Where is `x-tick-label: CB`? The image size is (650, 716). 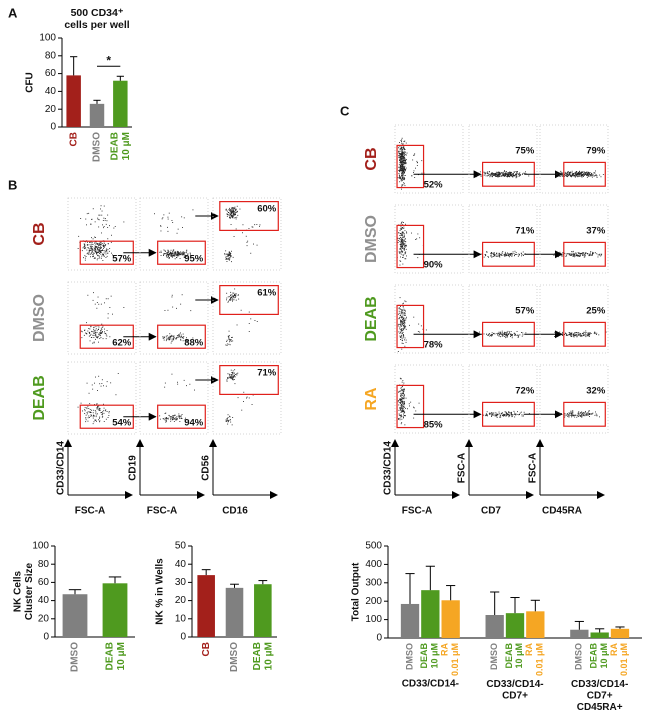 x-tick-label: CB is located at coordinates (206, 649).